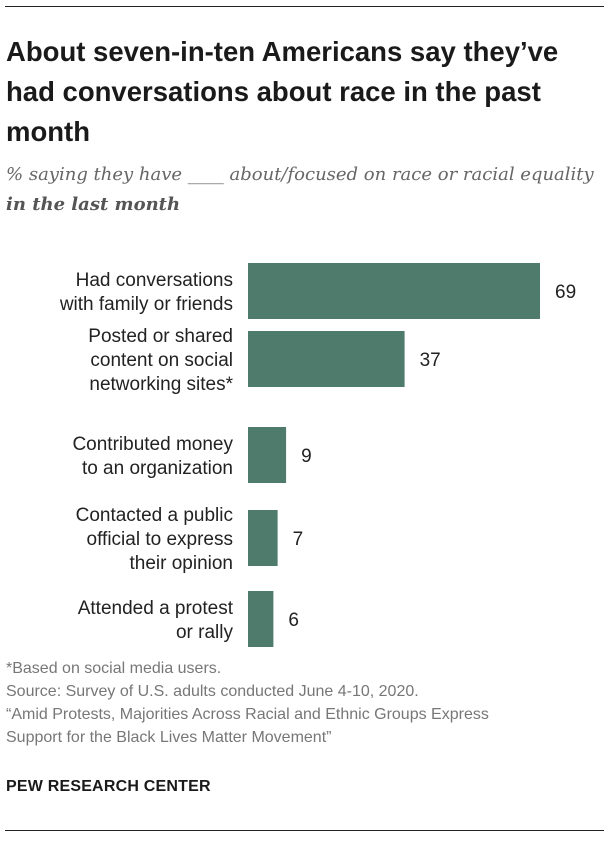  Describe the element at coordinates (304, 830) in the screenshot. I see `bottom-rule` at that location.